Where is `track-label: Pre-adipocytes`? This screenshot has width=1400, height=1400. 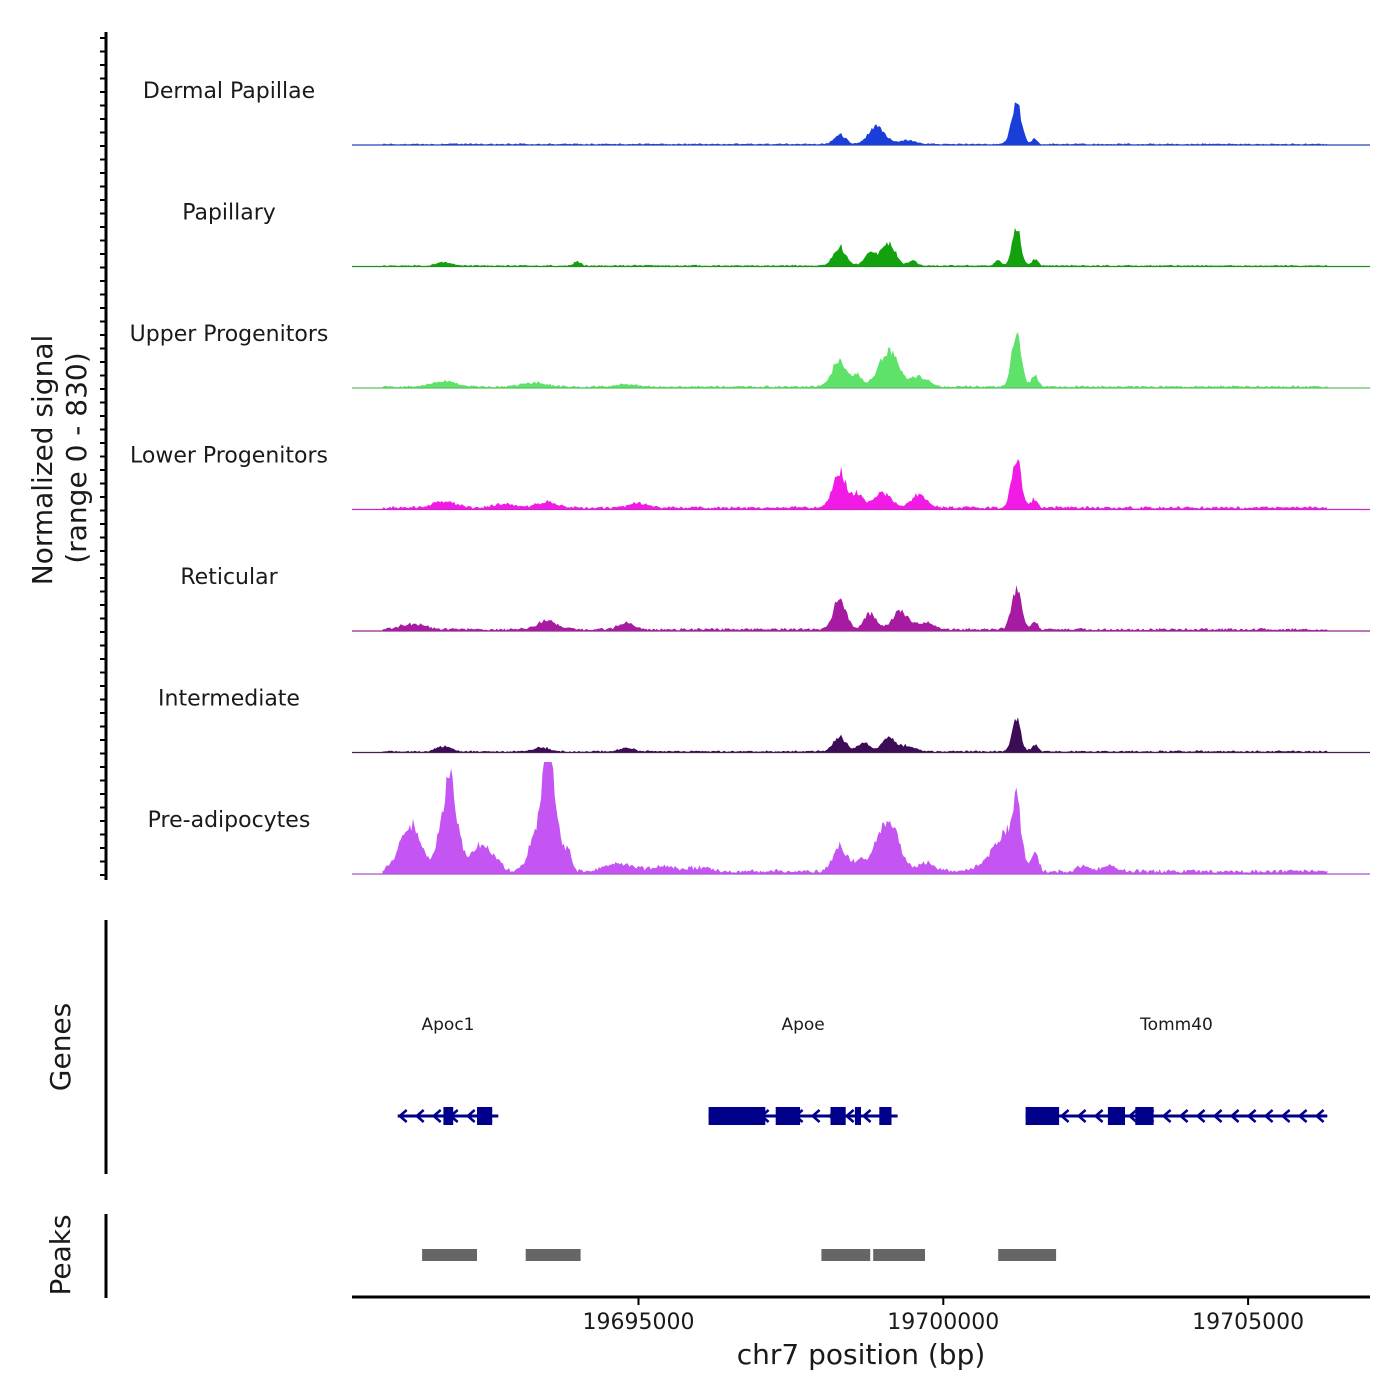 track-label: Pre-adipocytes is located at coordinates (229, 820).